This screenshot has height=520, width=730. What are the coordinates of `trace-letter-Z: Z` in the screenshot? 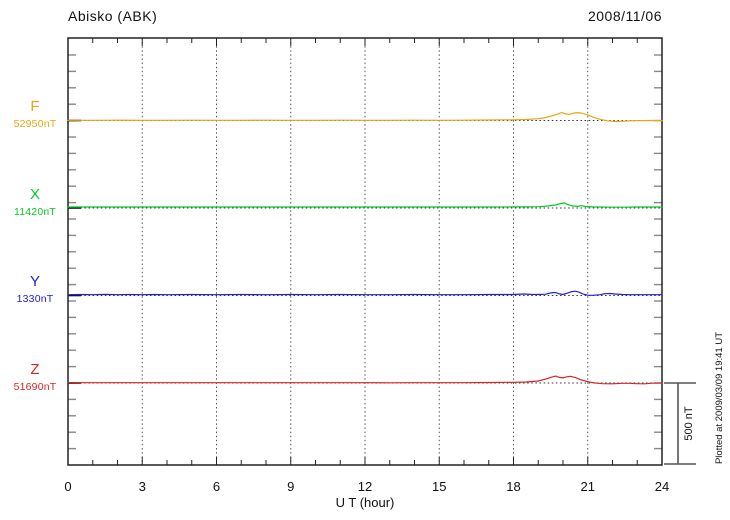 It's located at (35, 369).